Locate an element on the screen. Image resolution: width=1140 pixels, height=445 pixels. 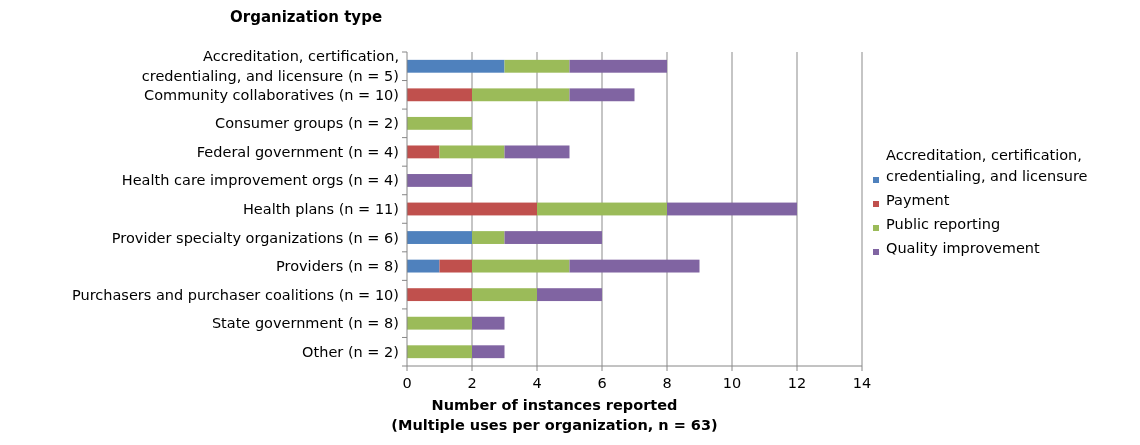
y-tick-label: Federal government (n = 4) is located at coordinates (297, 151).